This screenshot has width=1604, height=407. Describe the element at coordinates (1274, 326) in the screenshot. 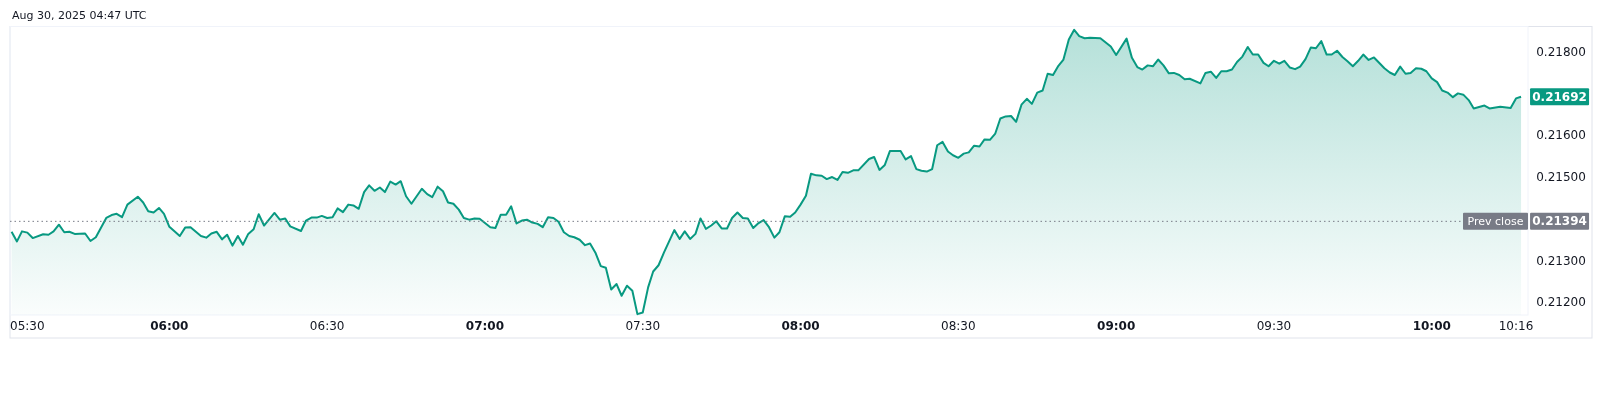

I see `x-tick-label: 09:30` at that location.